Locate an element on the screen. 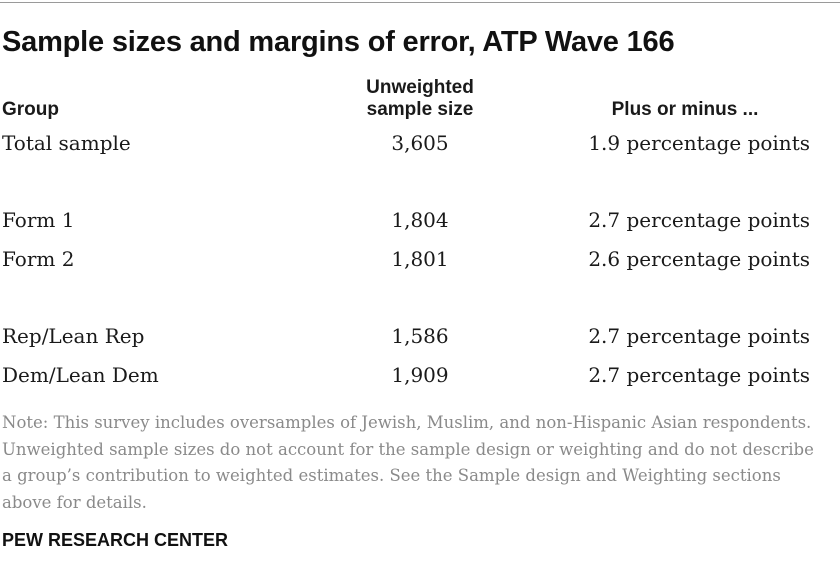  header-sample-size-line1: Unweighted is located at coordinates (420, 87).